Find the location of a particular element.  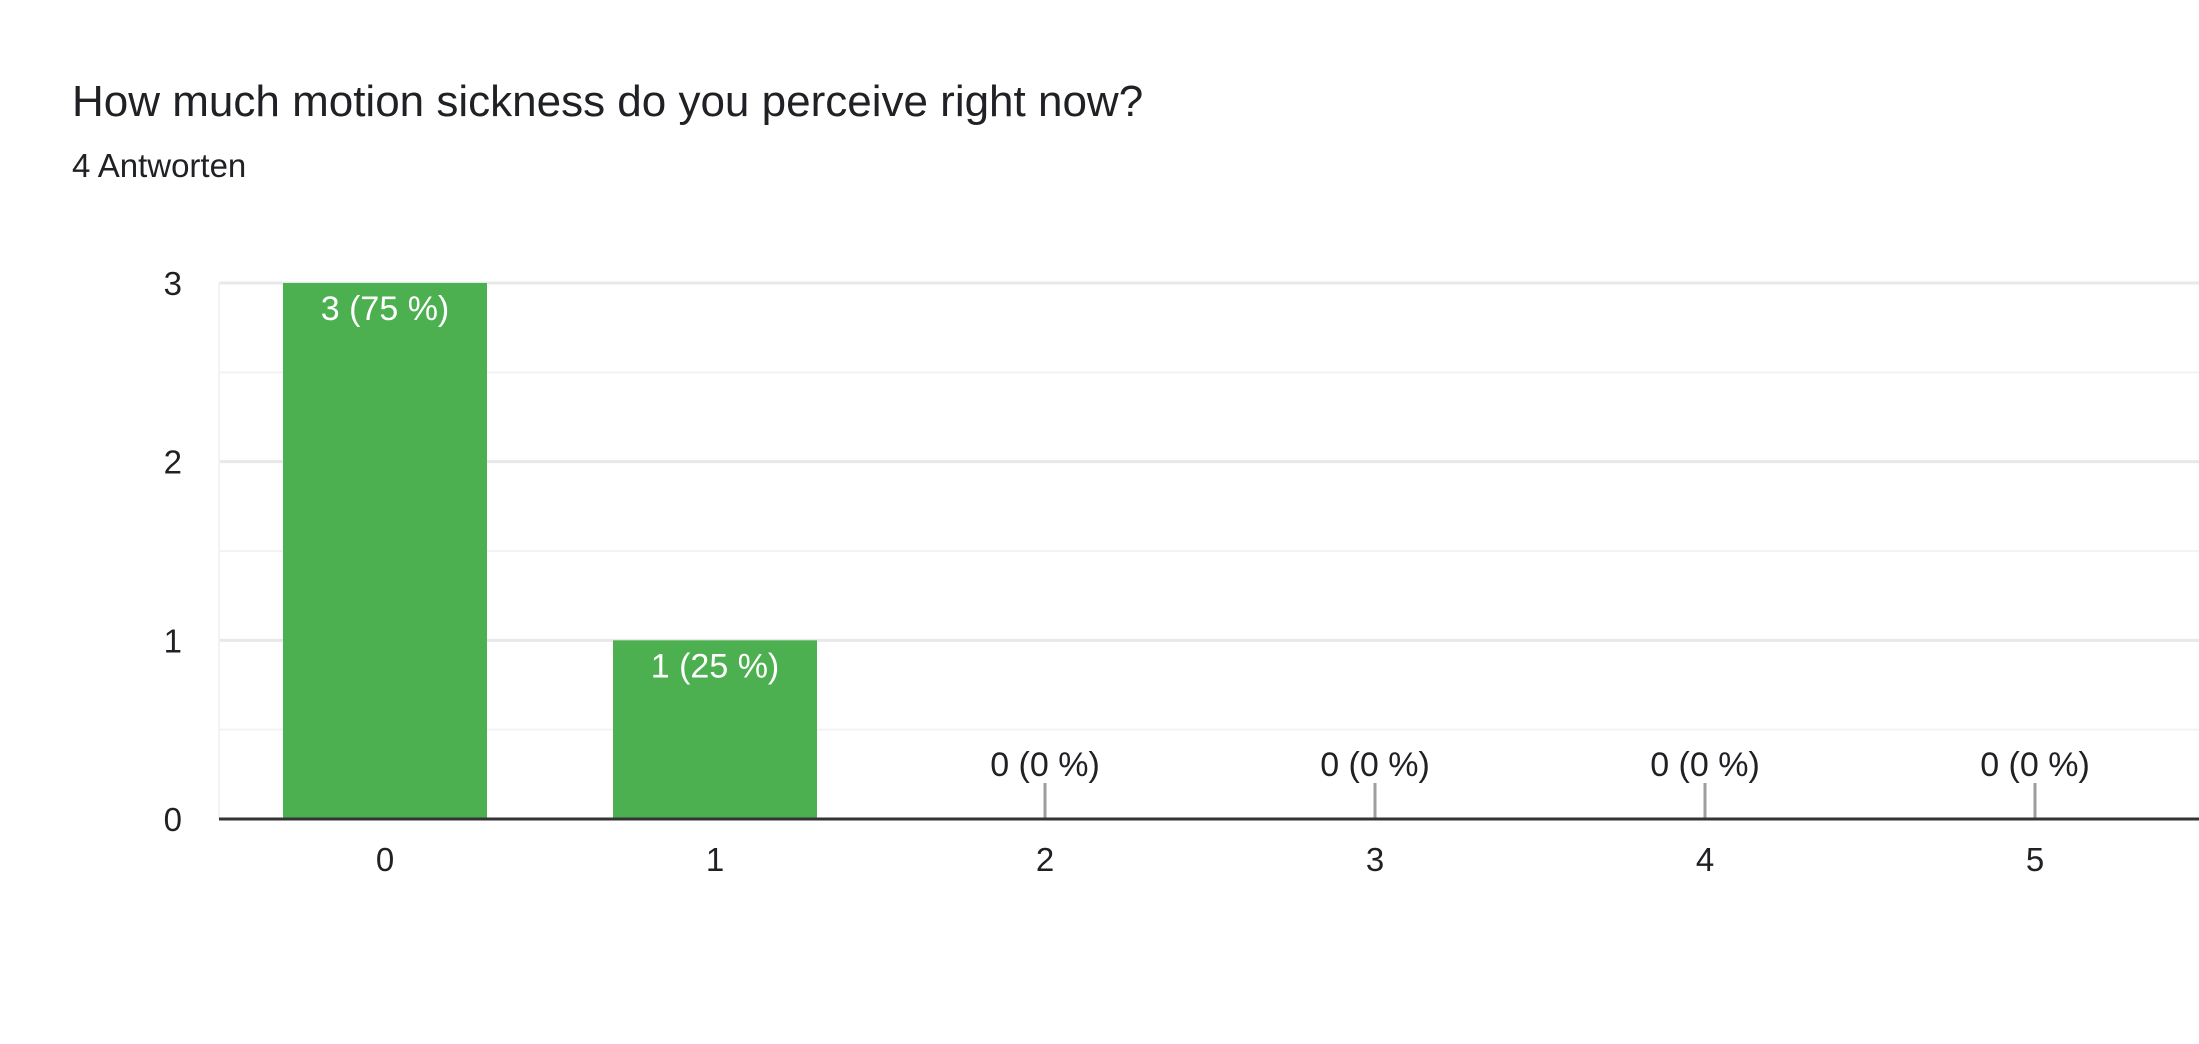

response-count: 4 Antworten is located at coordinates (159, 165).